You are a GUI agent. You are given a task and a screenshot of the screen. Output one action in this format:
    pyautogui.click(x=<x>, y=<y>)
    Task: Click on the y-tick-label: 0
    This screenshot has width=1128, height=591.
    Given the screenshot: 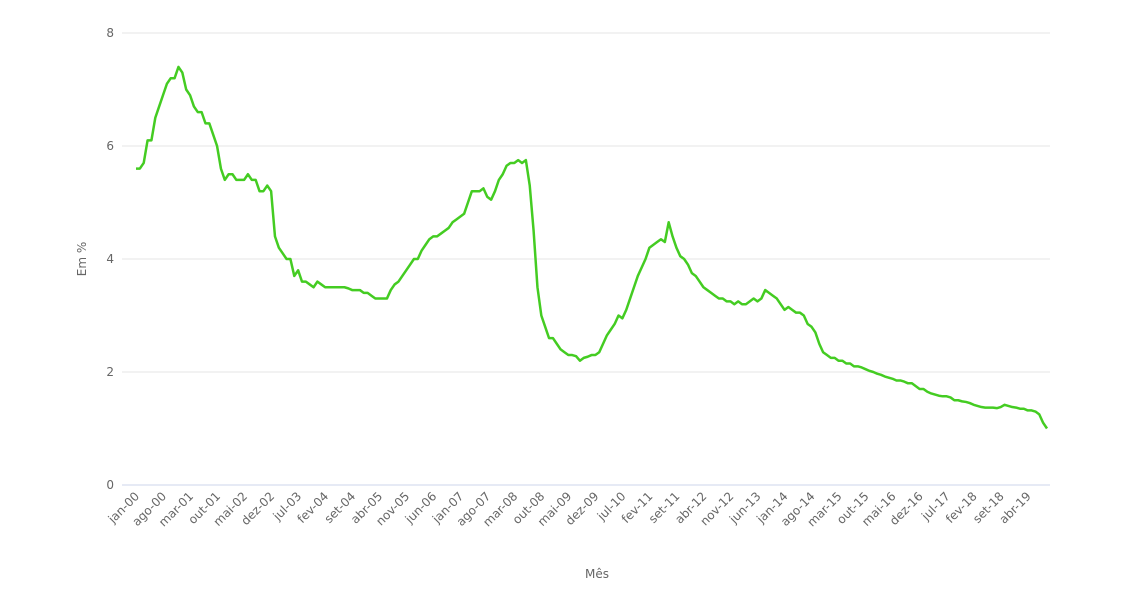 What is the action you would take?
    pyautogui.click(x=110, y=485)
    